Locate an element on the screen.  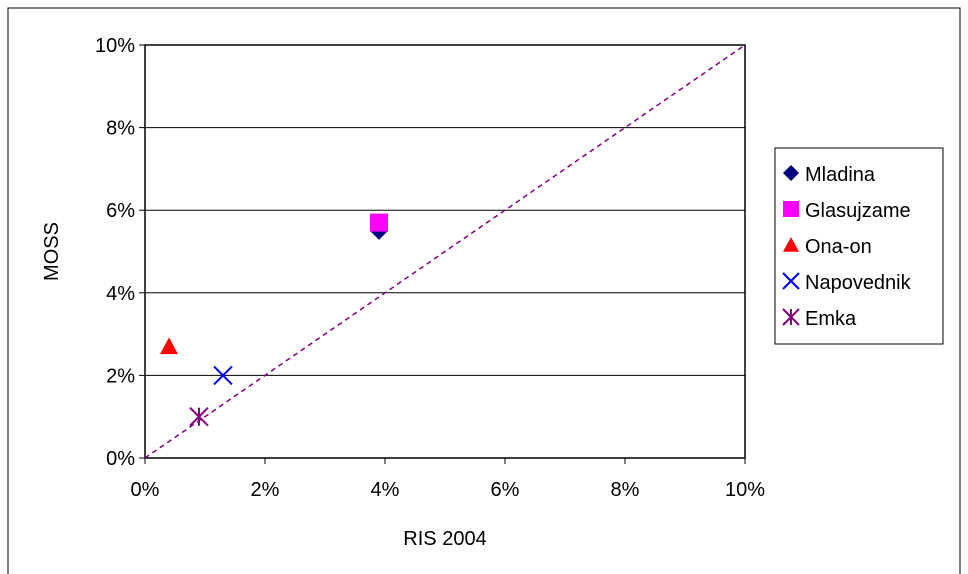
legend-marker-emka is located at coordinates (791, 317).